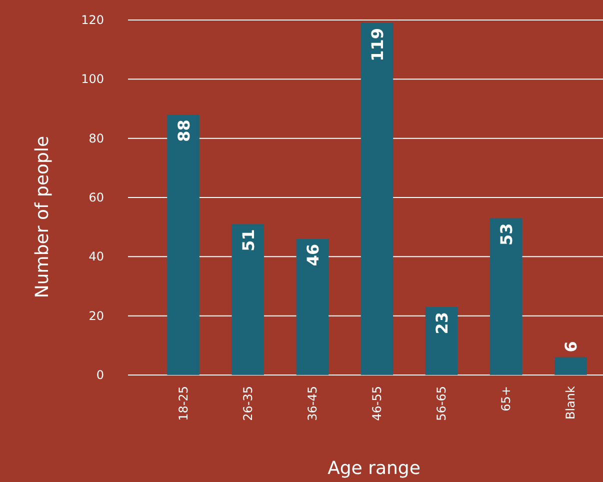 This screenshot has height=482, width=603. I want to click on data-label: 119, so click(377, 45).